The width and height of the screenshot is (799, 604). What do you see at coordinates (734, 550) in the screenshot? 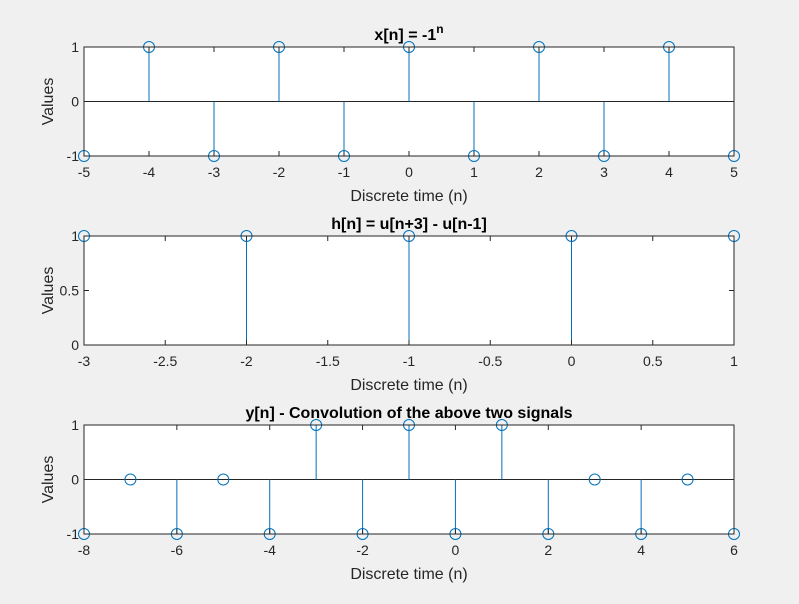
I see `x-tick-label: 6` at bounding box center [734, 550].